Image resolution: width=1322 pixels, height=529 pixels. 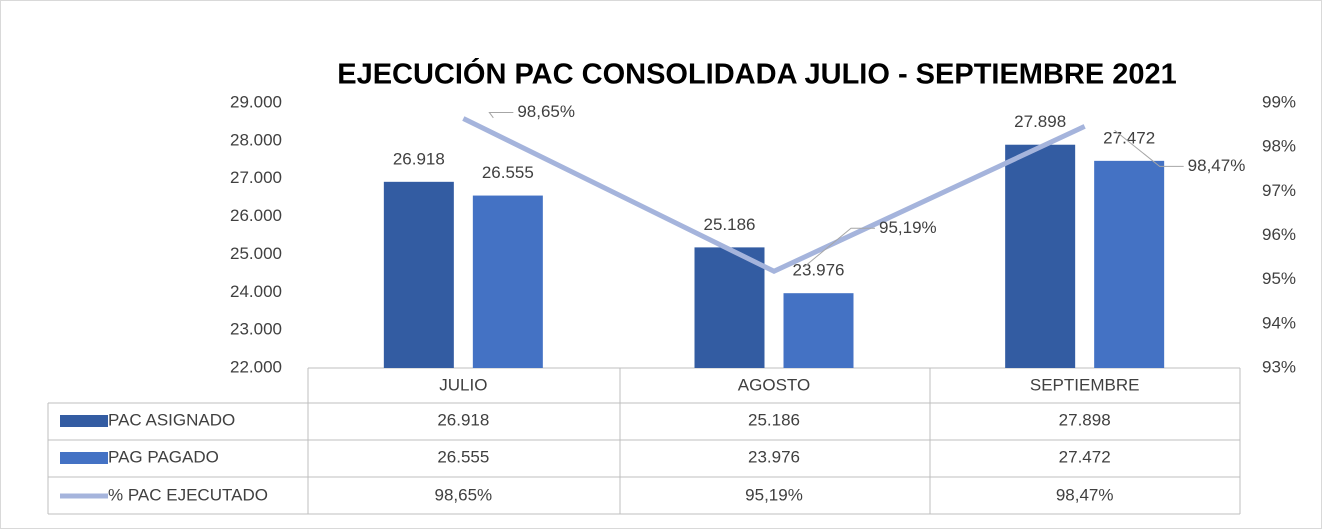 I want to click on y-tick-label: 26.000, so click(x=256, y=215).